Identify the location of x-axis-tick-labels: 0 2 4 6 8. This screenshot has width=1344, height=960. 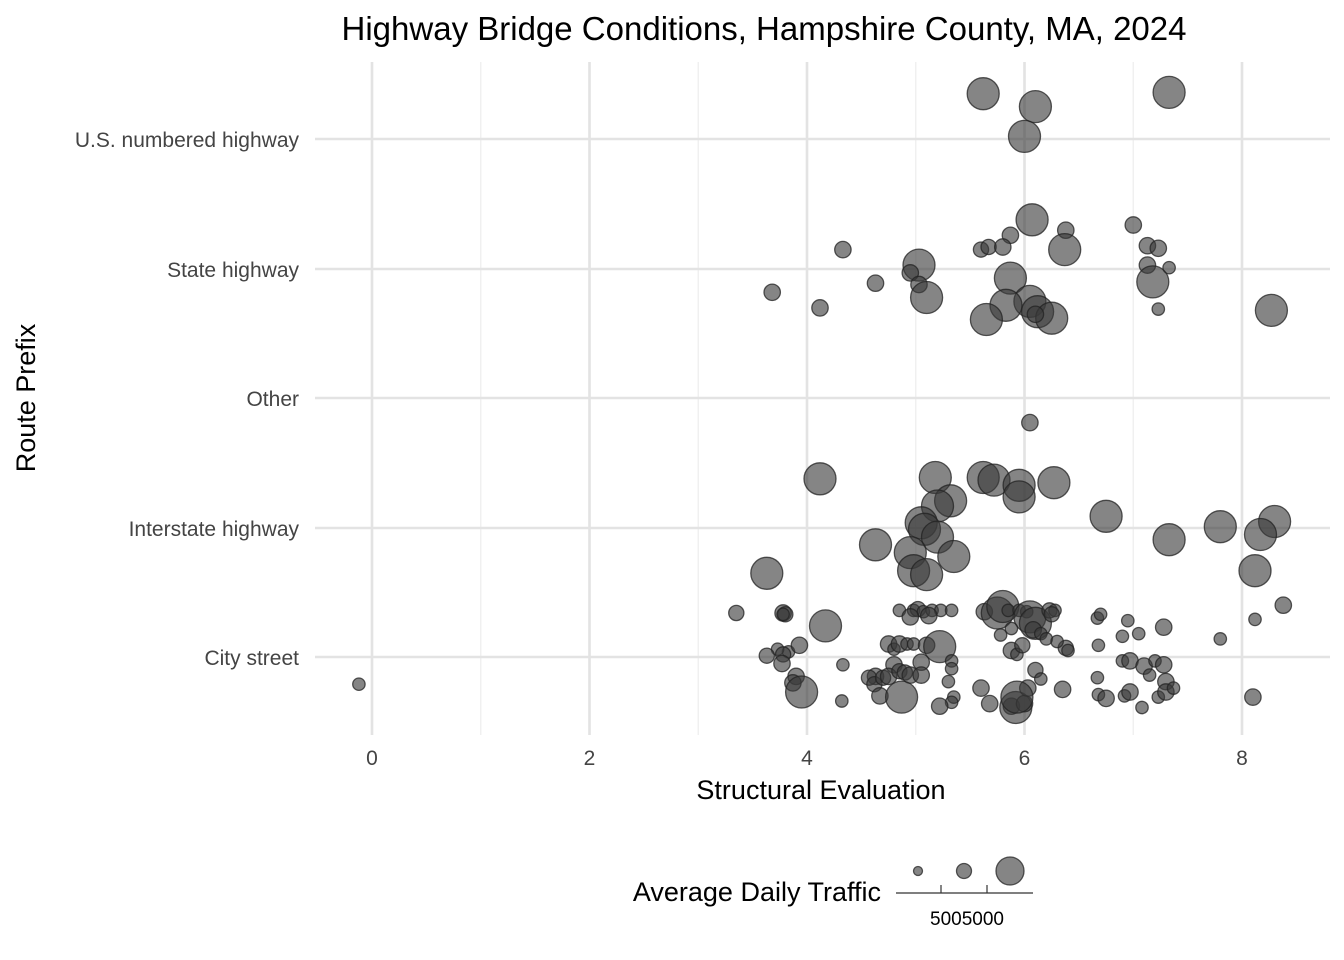
(807, 758).